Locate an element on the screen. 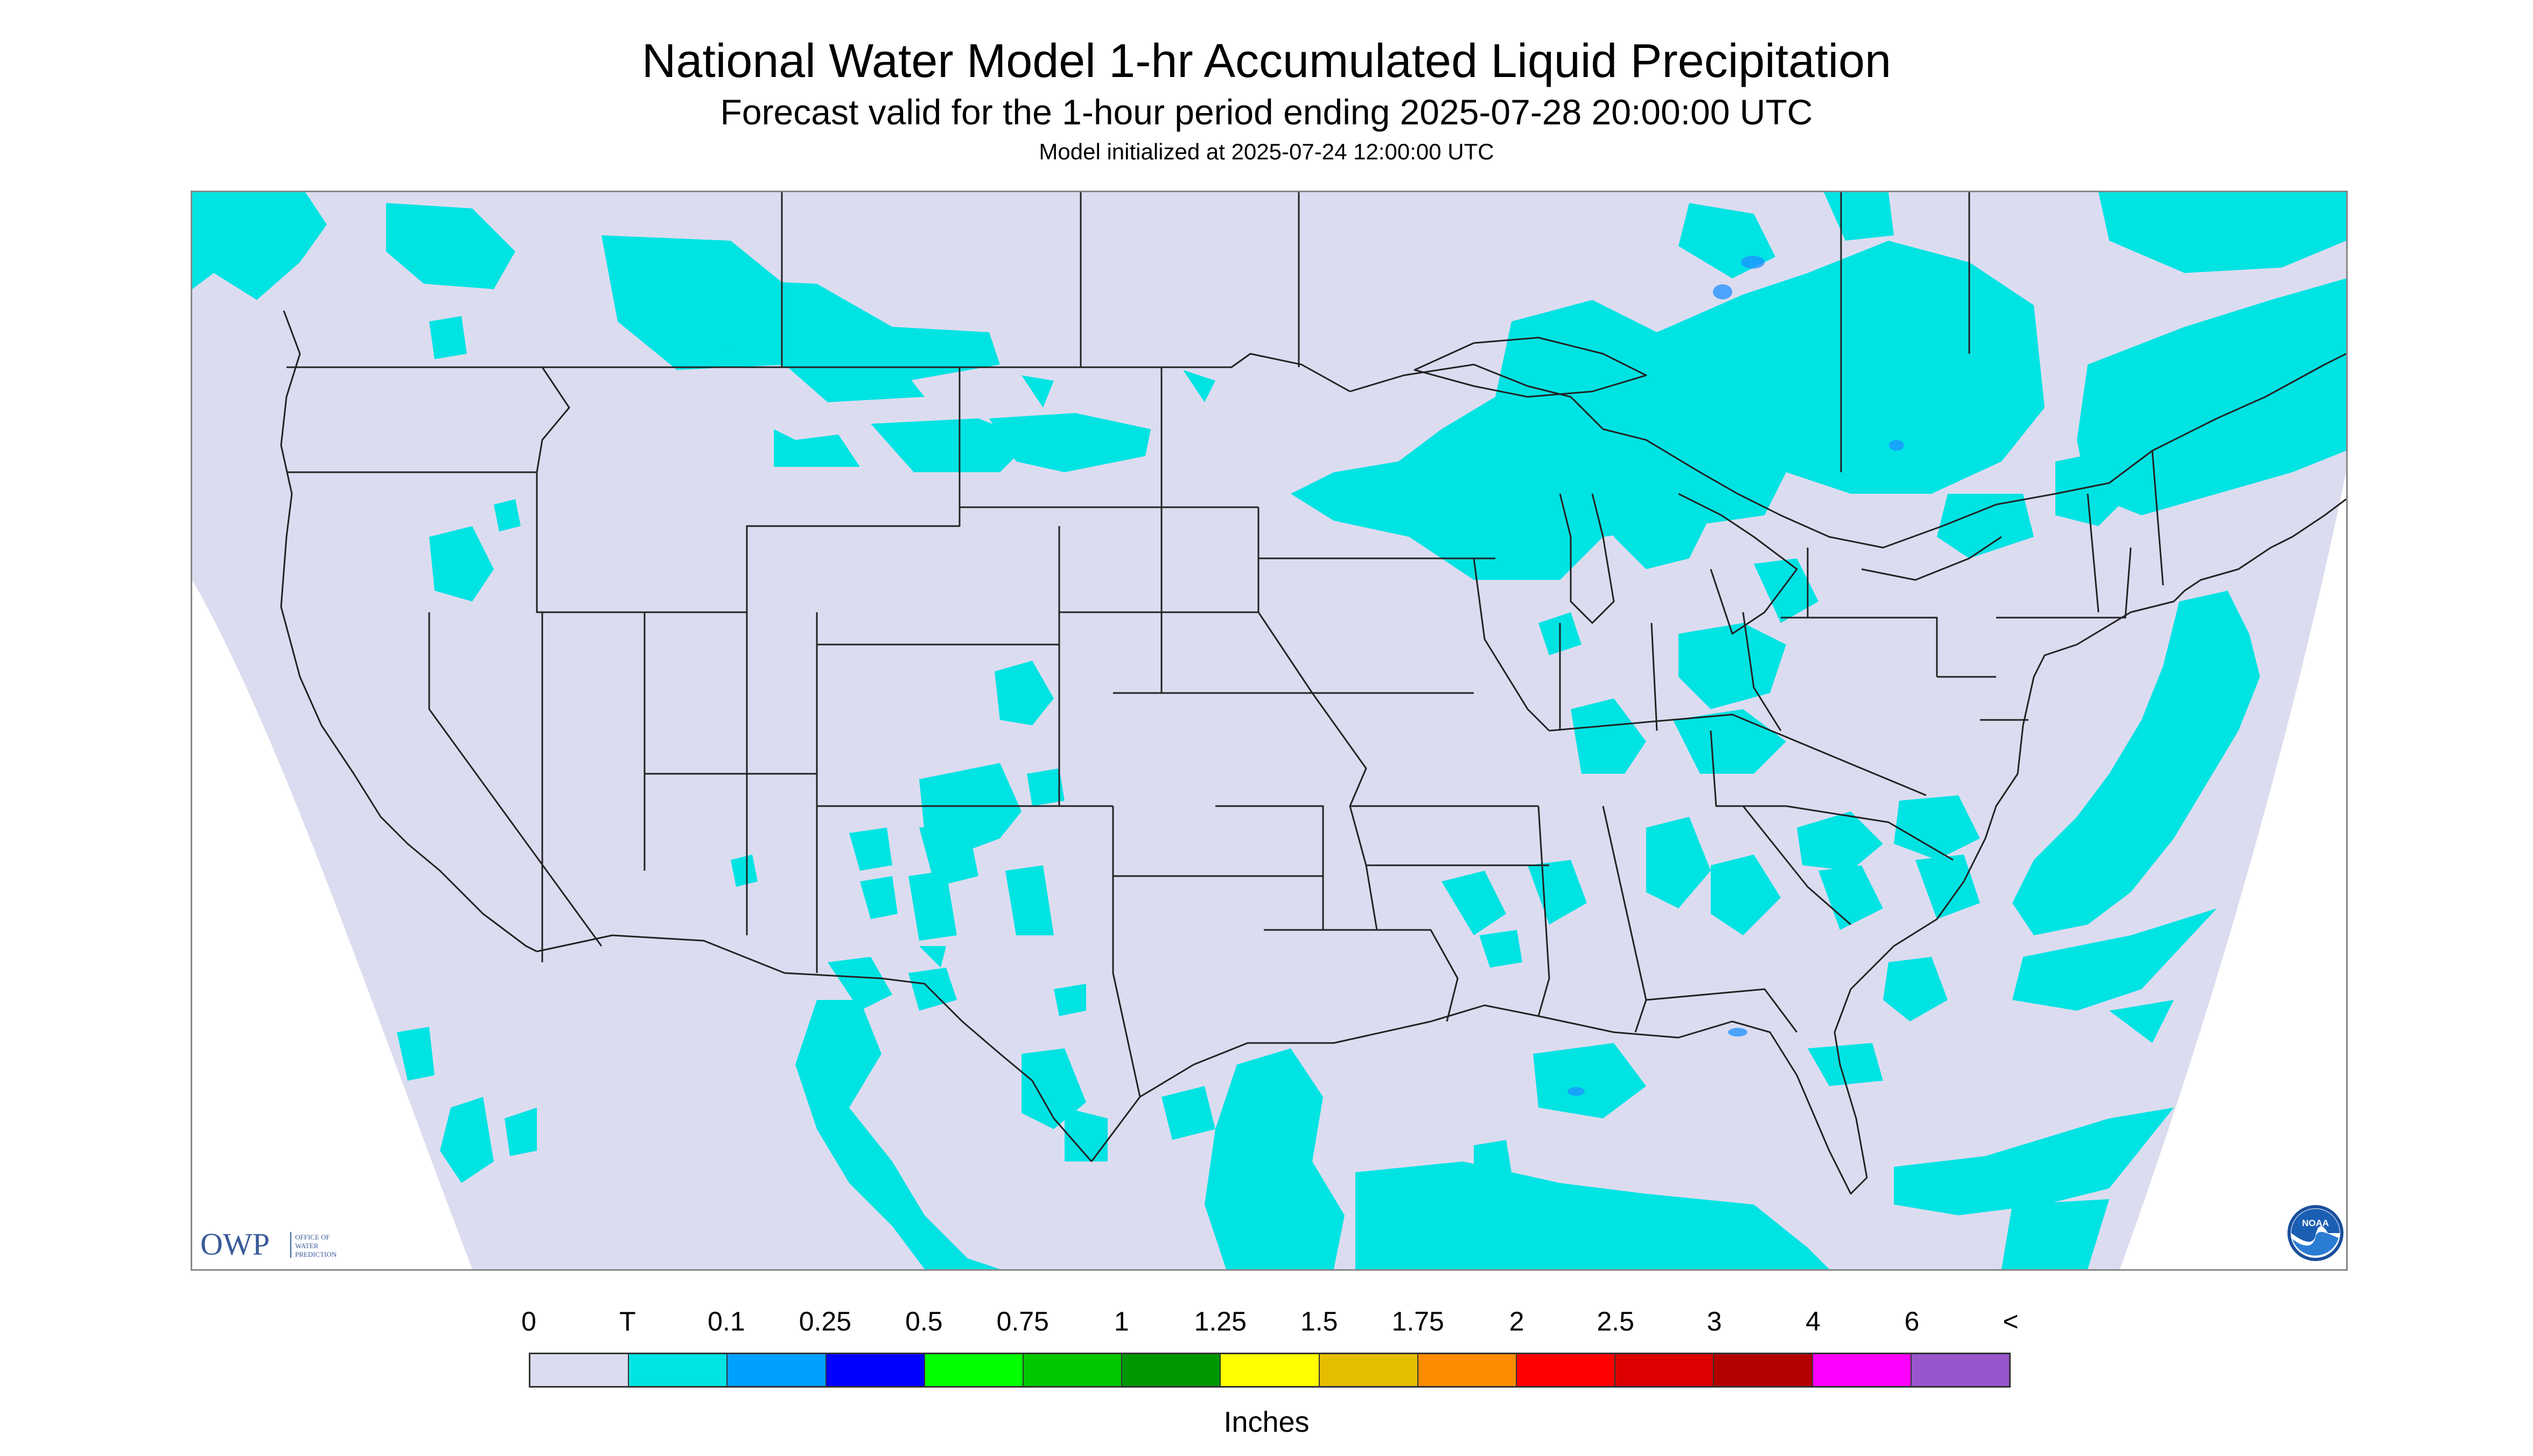  owp-logo: OWP OFFICE OF WATER PREDICTION is located at coordinates (286, 1244).